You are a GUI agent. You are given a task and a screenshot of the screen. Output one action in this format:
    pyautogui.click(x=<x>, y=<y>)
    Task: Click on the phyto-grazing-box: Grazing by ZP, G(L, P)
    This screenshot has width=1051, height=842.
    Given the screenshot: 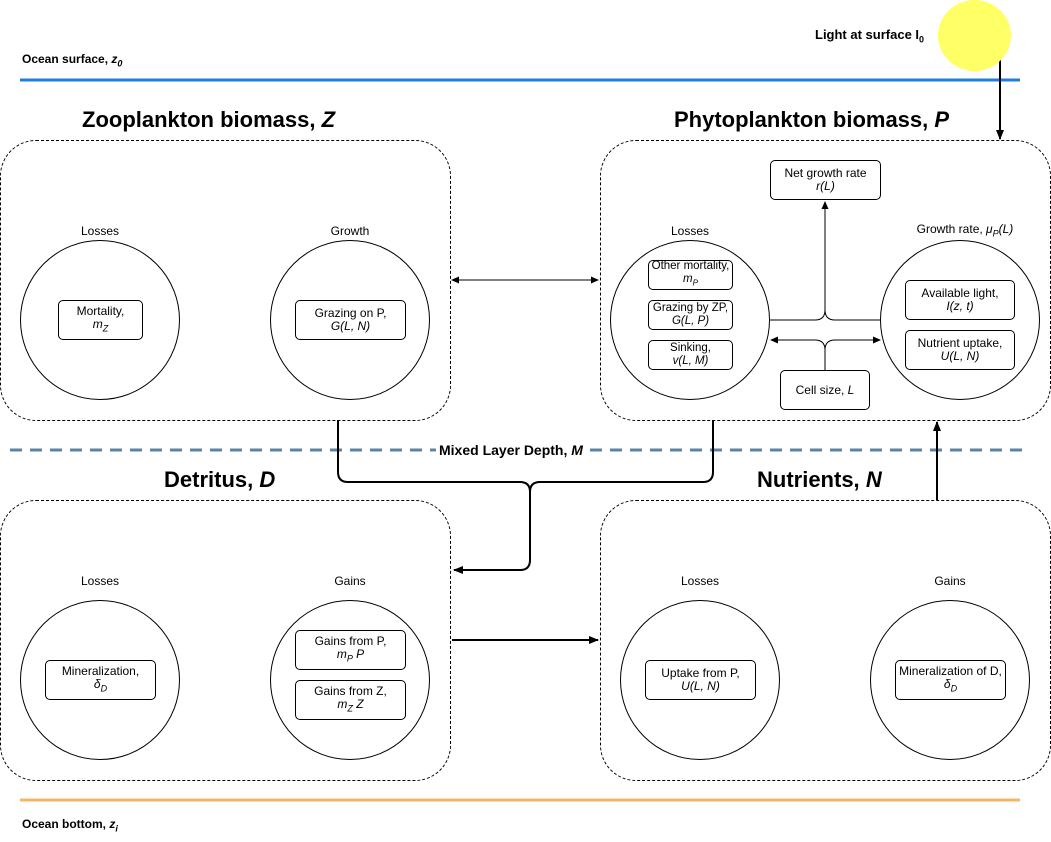 What is the action you would take?
    pyautogui.click(x=690, y=315)
    